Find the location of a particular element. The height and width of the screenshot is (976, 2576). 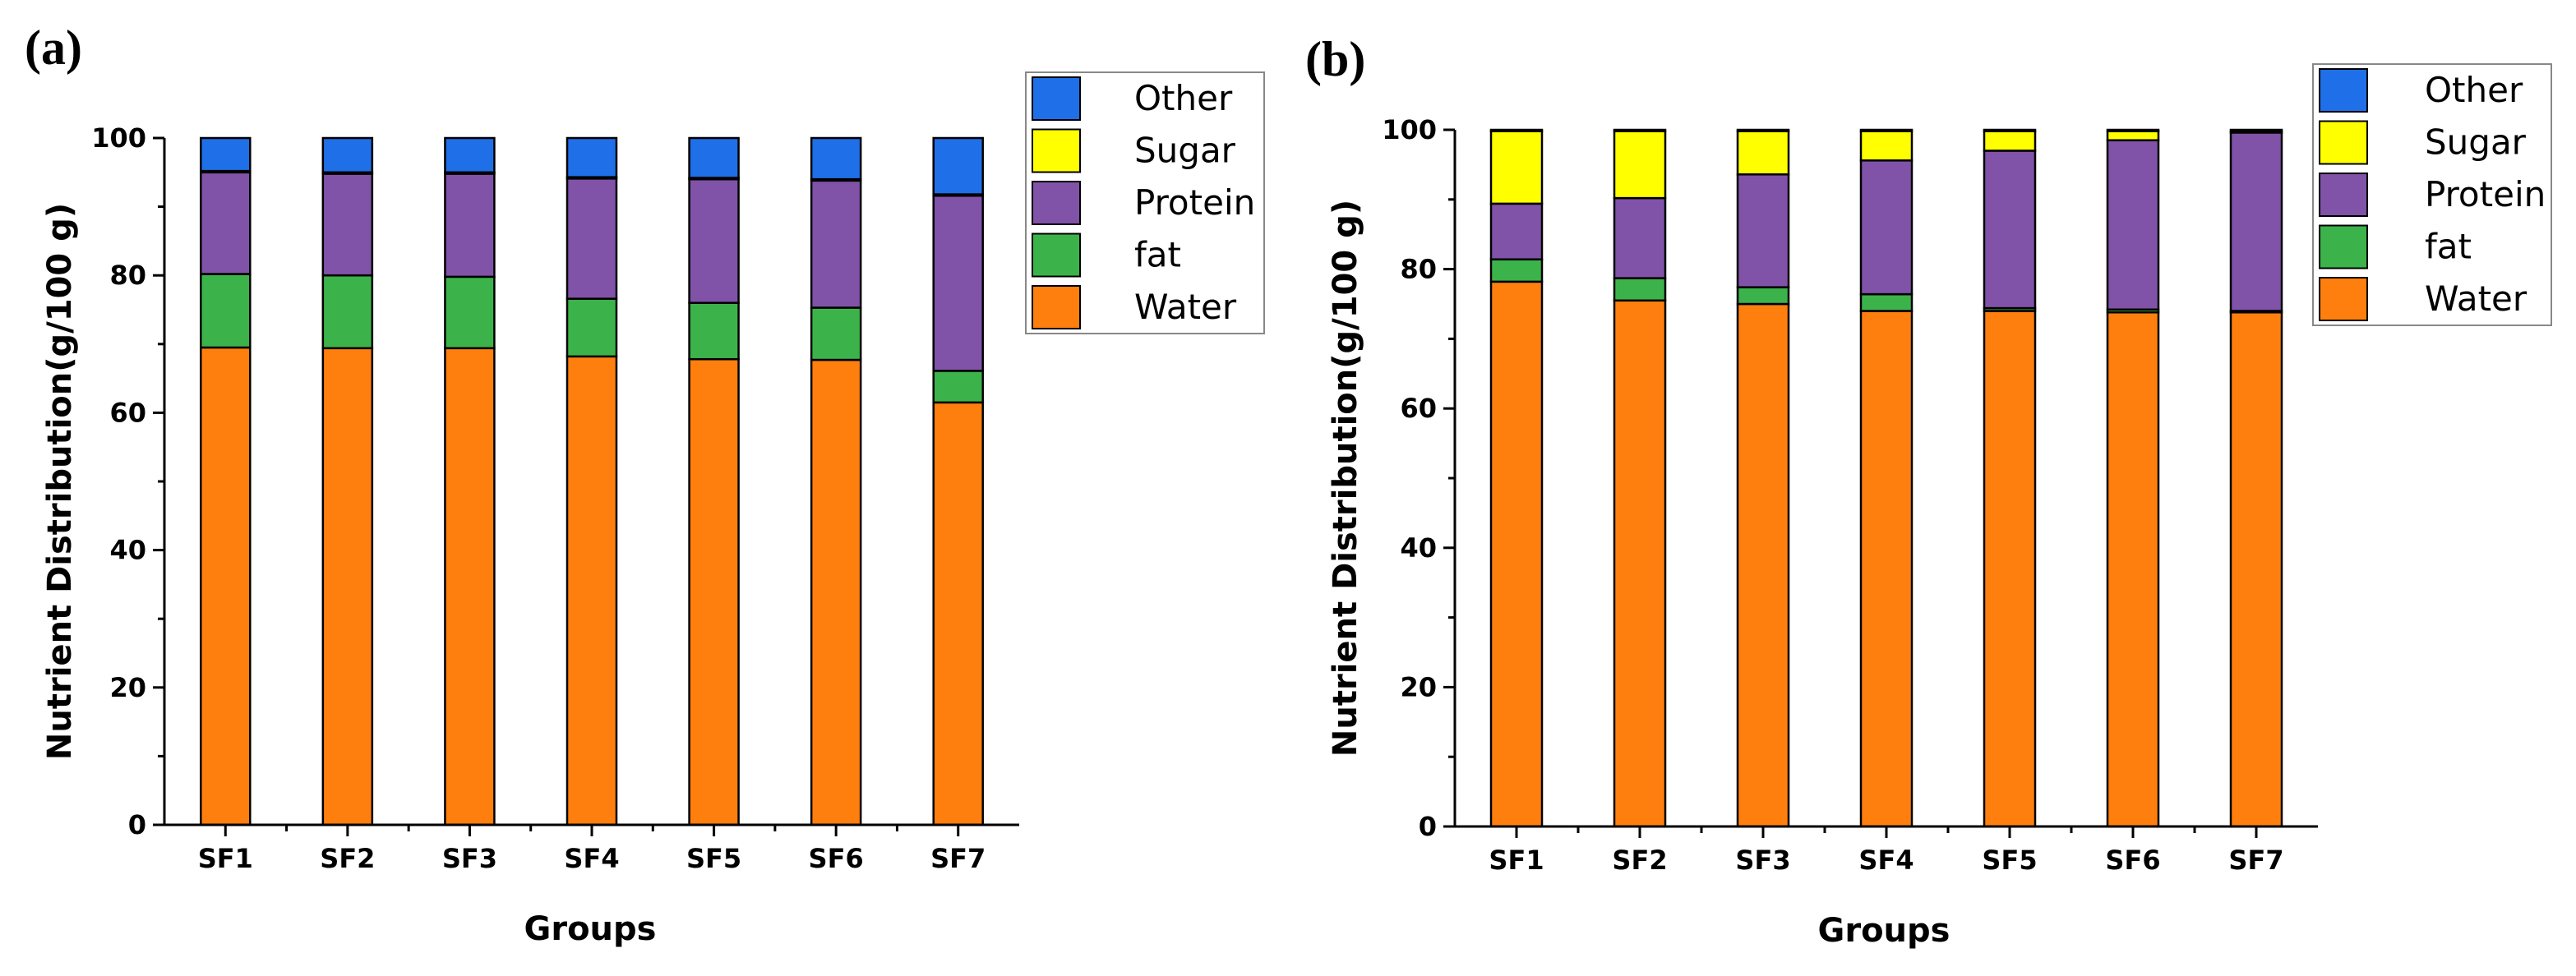

panel-b-x-tick-label-sf7: SF7 is located at coordinates (2256, 860).